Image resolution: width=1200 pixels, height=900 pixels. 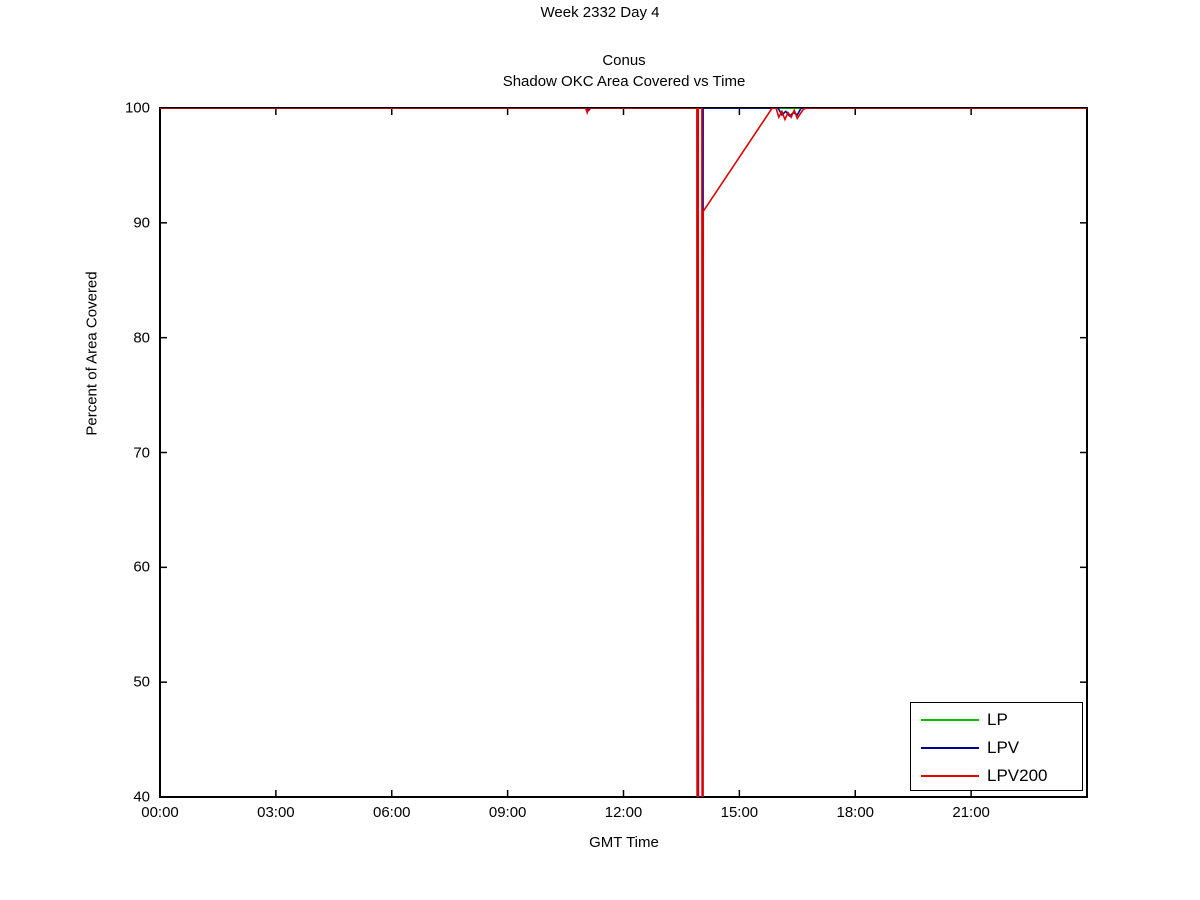 I want to click on legend-label-lpv: LPV, so click(x=1003, y=747).